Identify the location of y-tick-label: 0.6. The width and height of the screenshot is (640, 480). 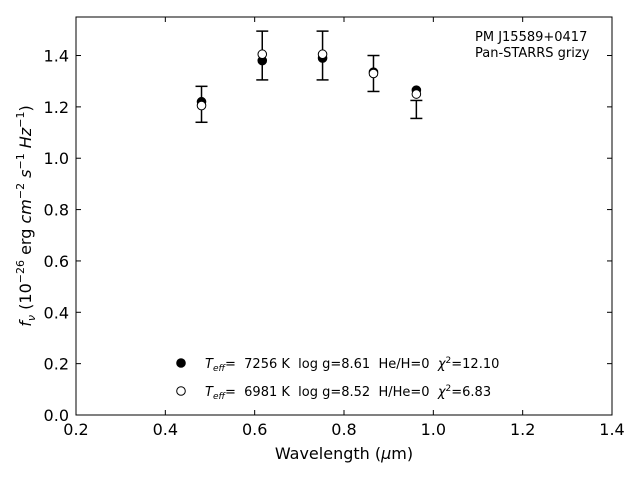
(56, 261).